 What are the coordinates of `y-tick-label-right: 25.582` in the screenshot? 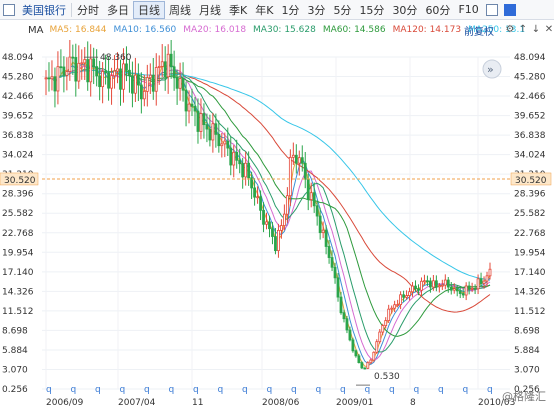 It's located at (530, 214).